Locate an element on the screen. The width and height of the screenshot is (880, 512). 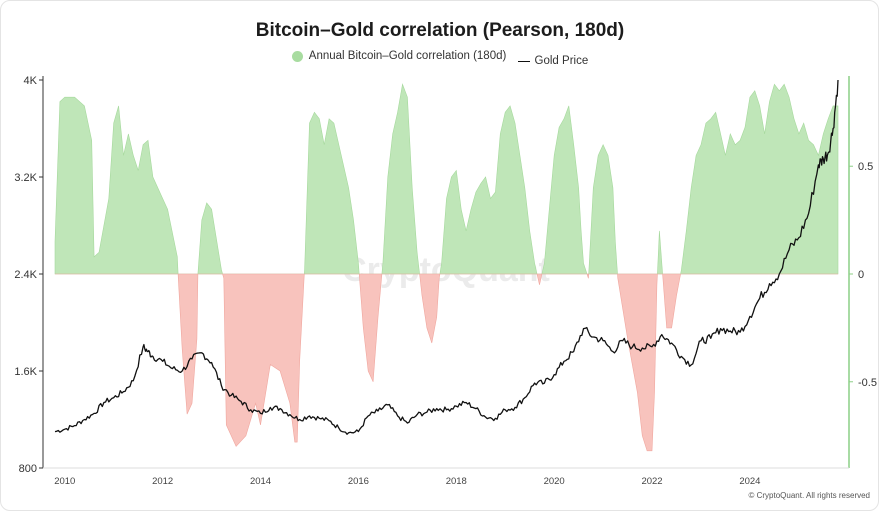
legend-item-gold-price: Gold Price is located at coordinates (553, 61).